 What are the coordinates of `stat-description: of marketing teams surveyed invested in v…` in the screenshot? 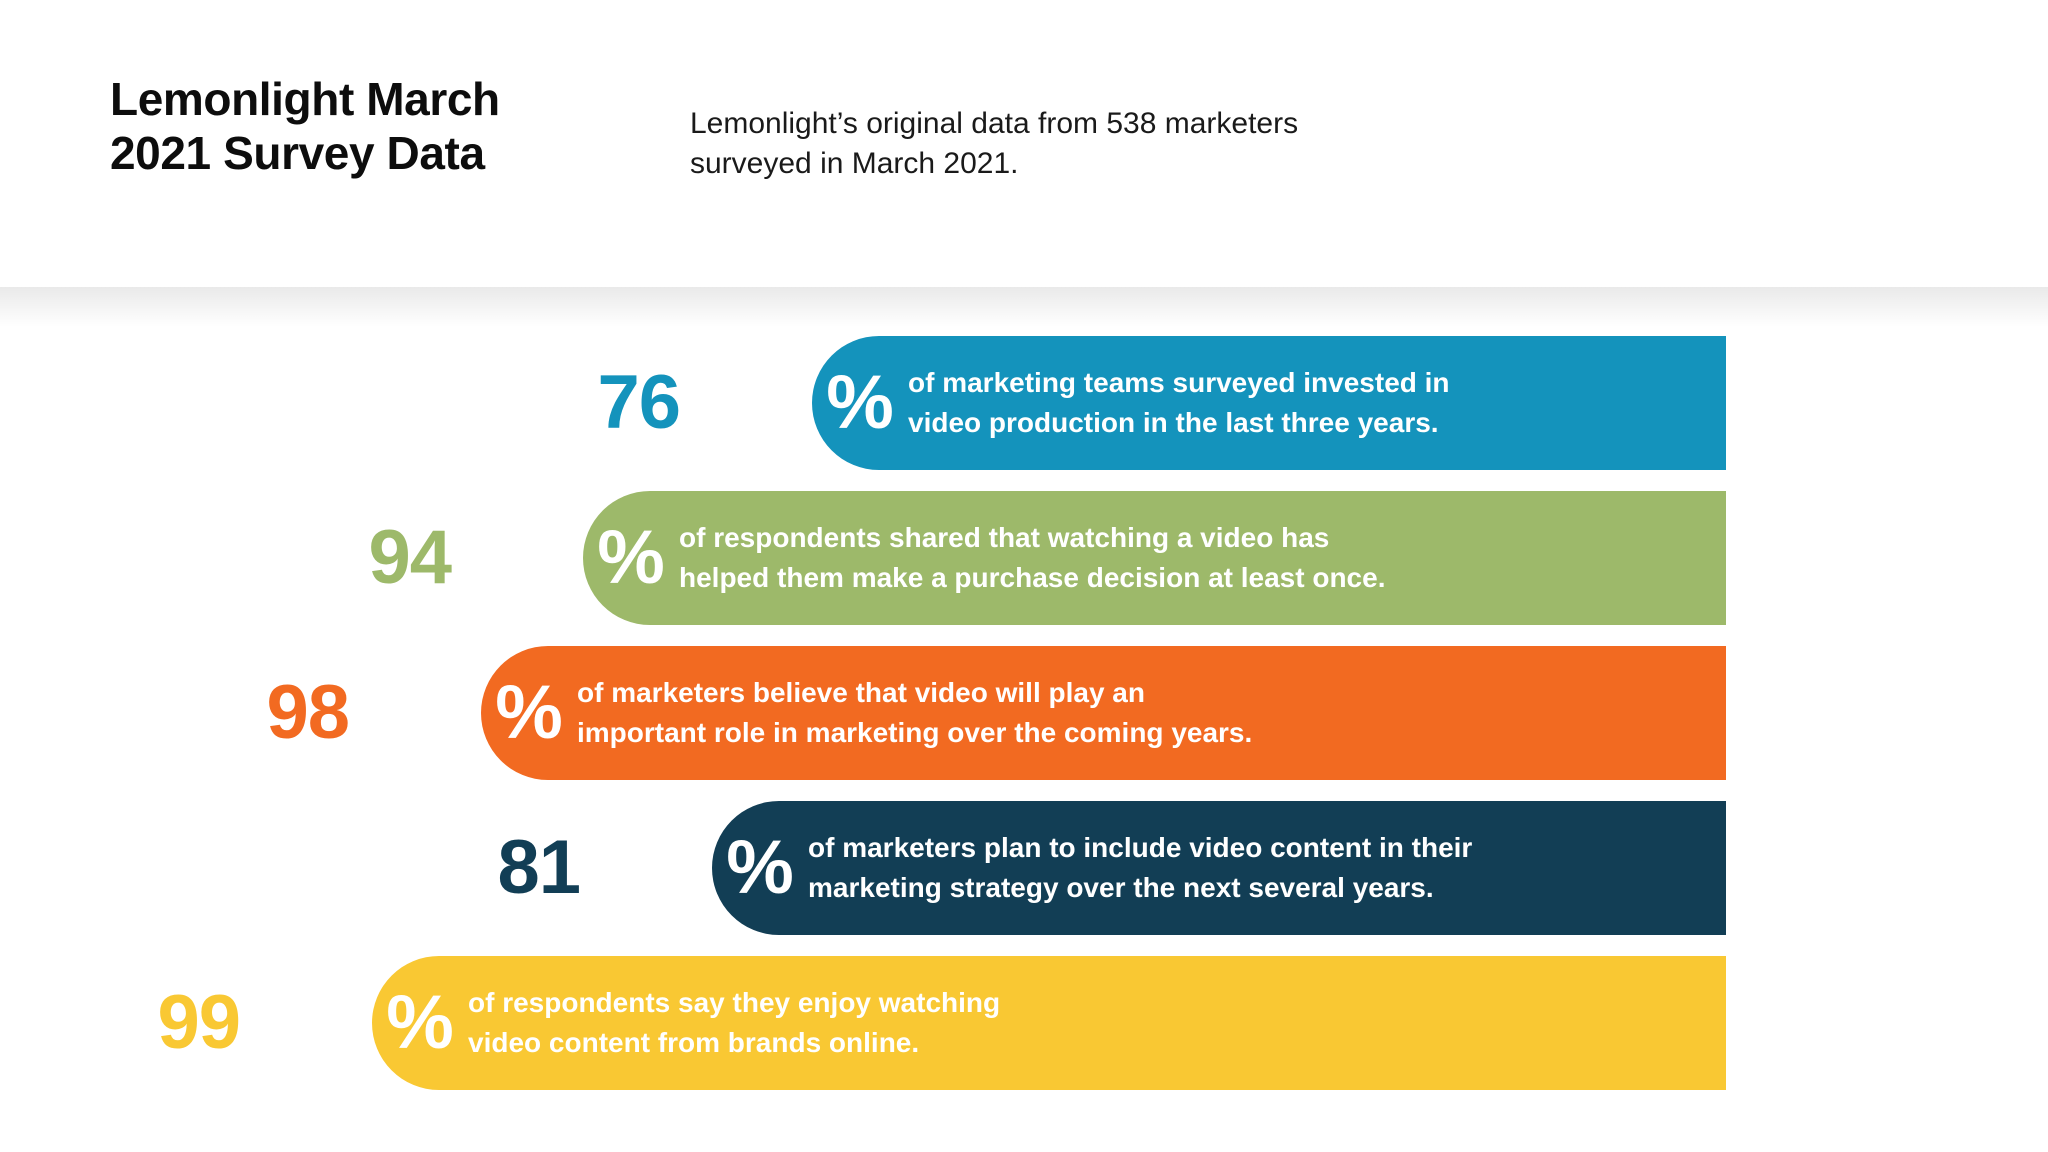 It's located at (1179, 403).